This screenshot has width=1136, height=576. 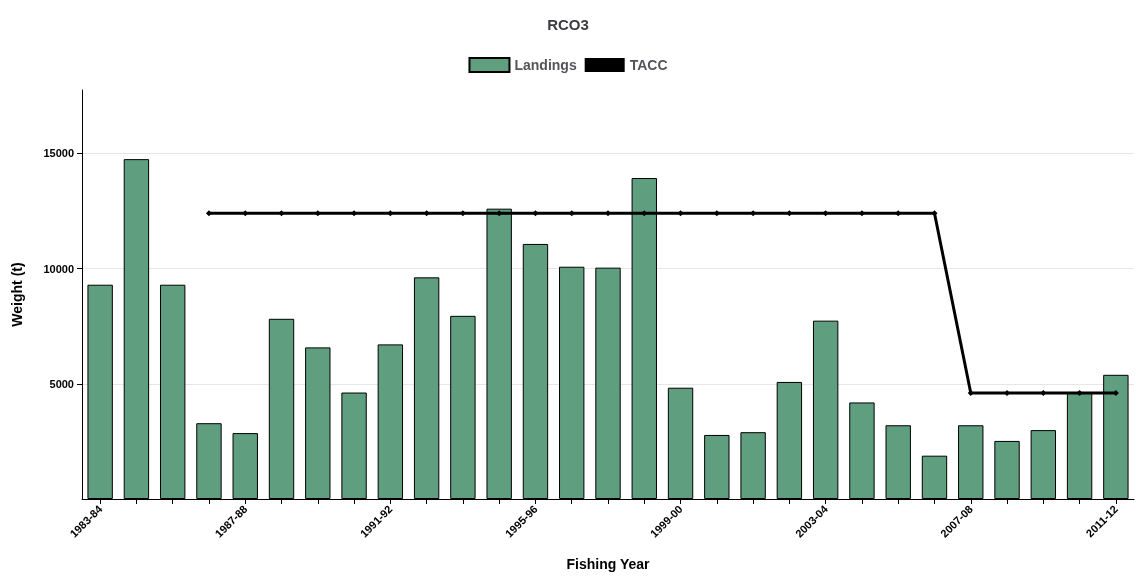 What do you see at coordinates (58, 153) in the screenshot?
I see `y-tick-label: 15000` at bounding box center [58, 153].